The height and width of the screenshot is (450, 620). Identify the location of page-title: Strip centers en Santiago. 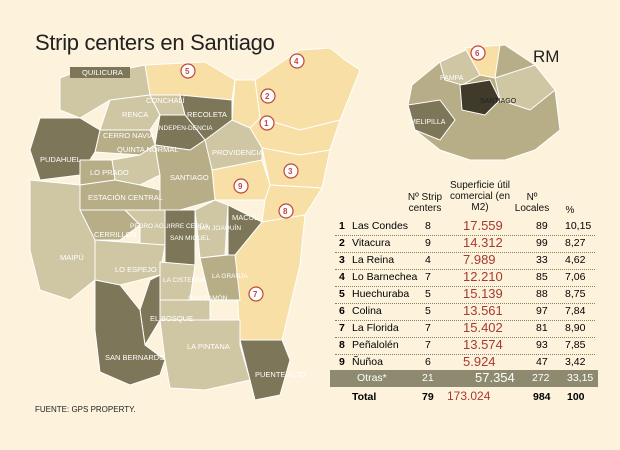
(155, 42).